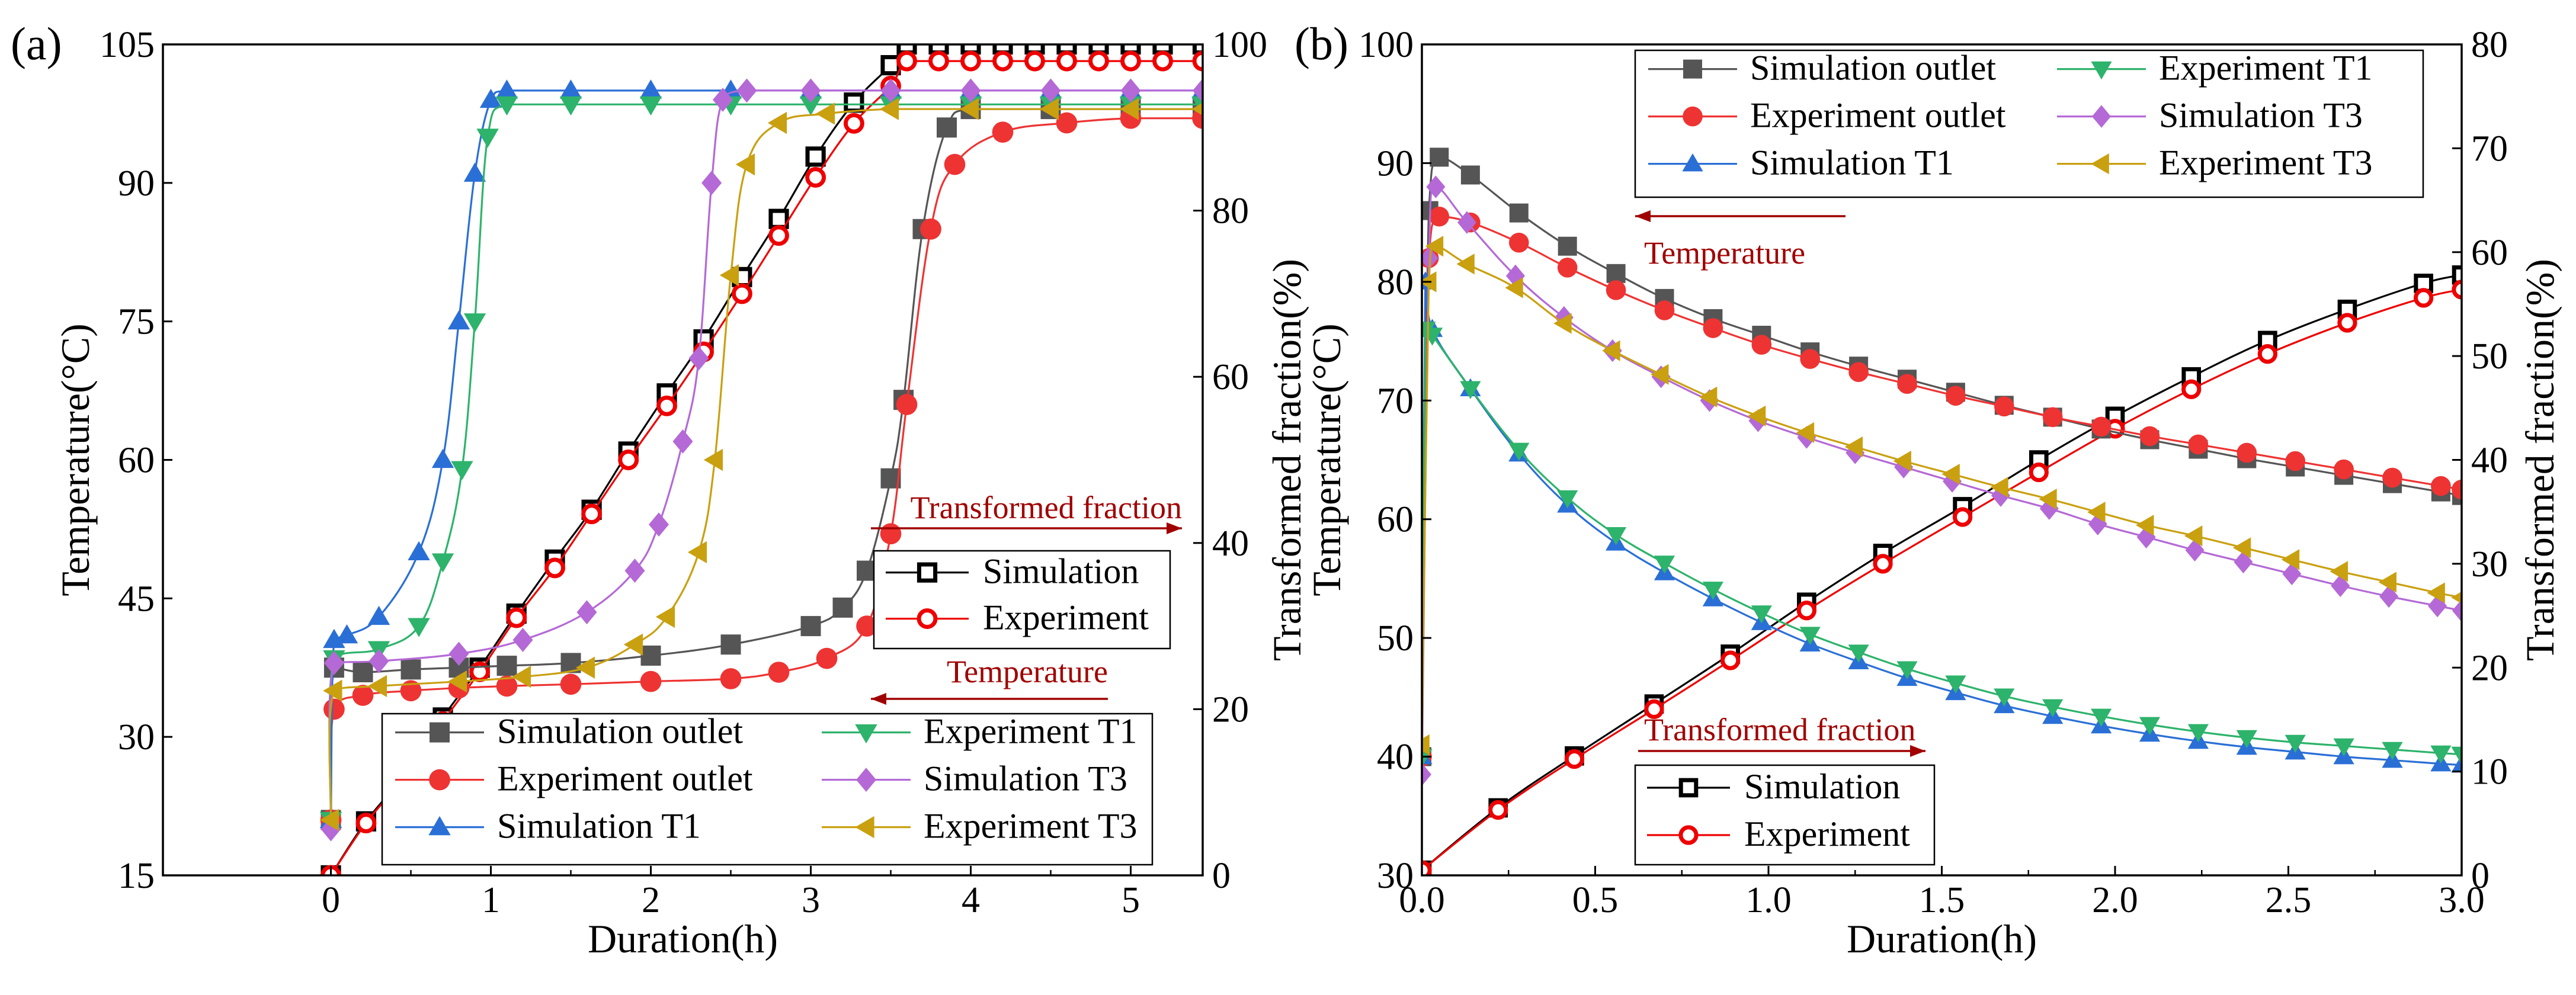  I want to click on annotation: Transformed fraction, so click(1781, 734).